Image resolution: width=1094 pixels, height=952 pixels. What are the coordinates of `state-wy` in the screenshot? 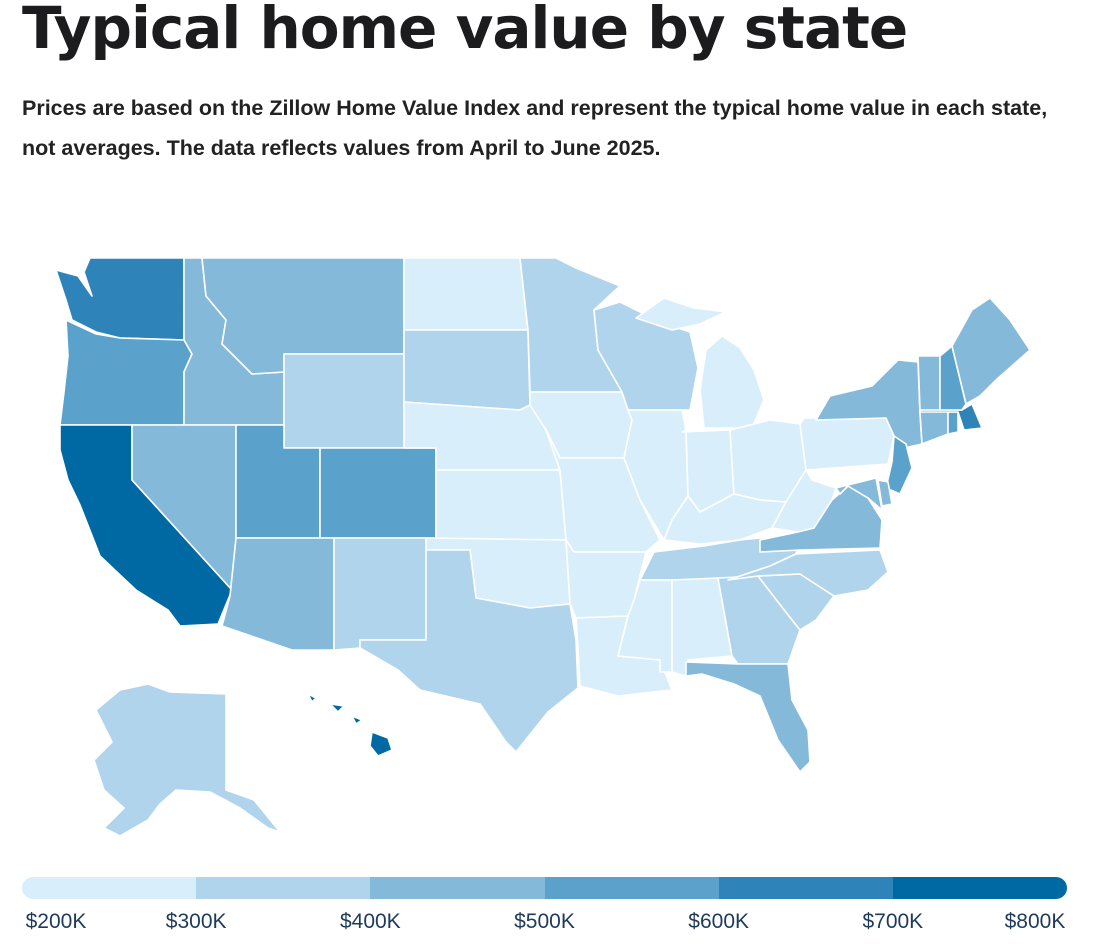 It's located at (344, 401).